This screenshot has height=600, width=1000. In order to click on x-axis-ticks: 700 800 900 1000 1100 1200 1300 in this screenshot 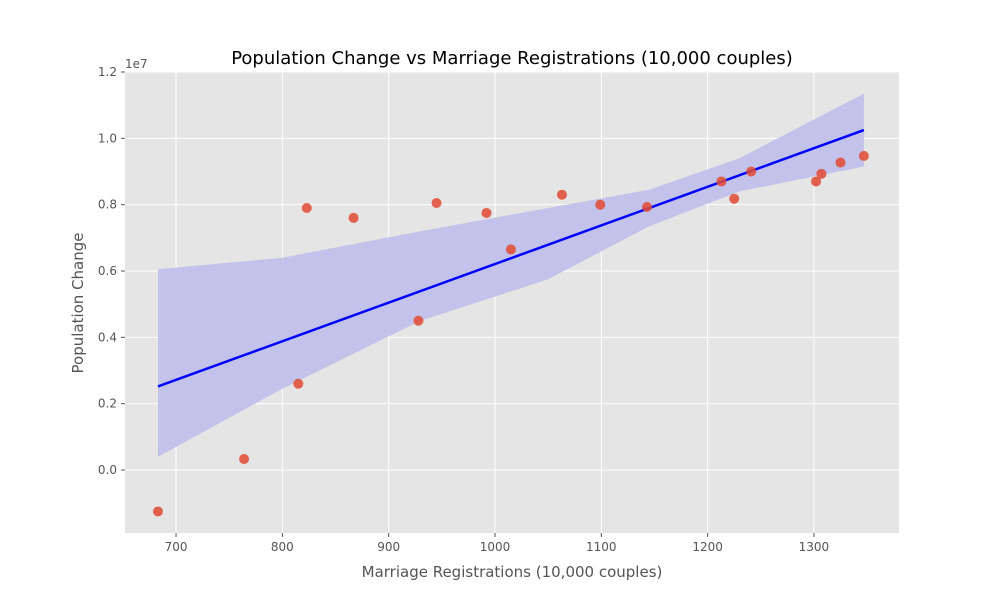, I will do `click(497, 543)`.